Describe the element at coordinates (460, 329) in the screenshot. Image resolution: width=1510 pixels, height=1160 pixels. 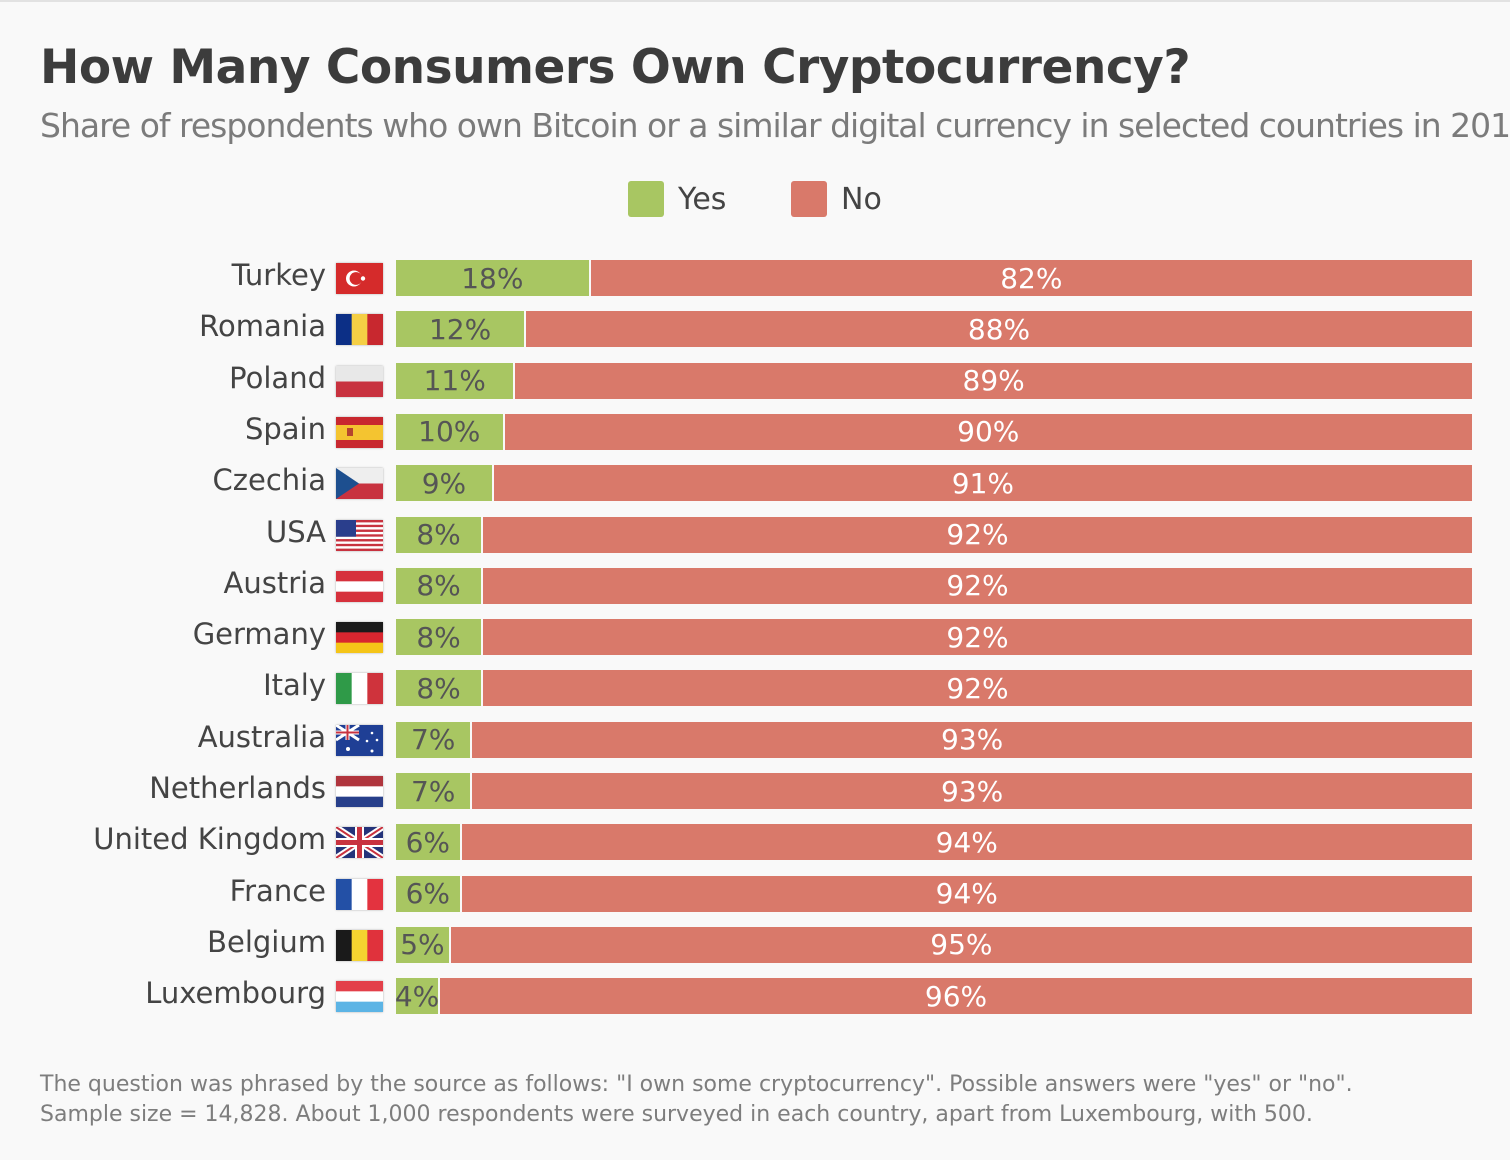
I see `bar-yes: 12%` at that location.